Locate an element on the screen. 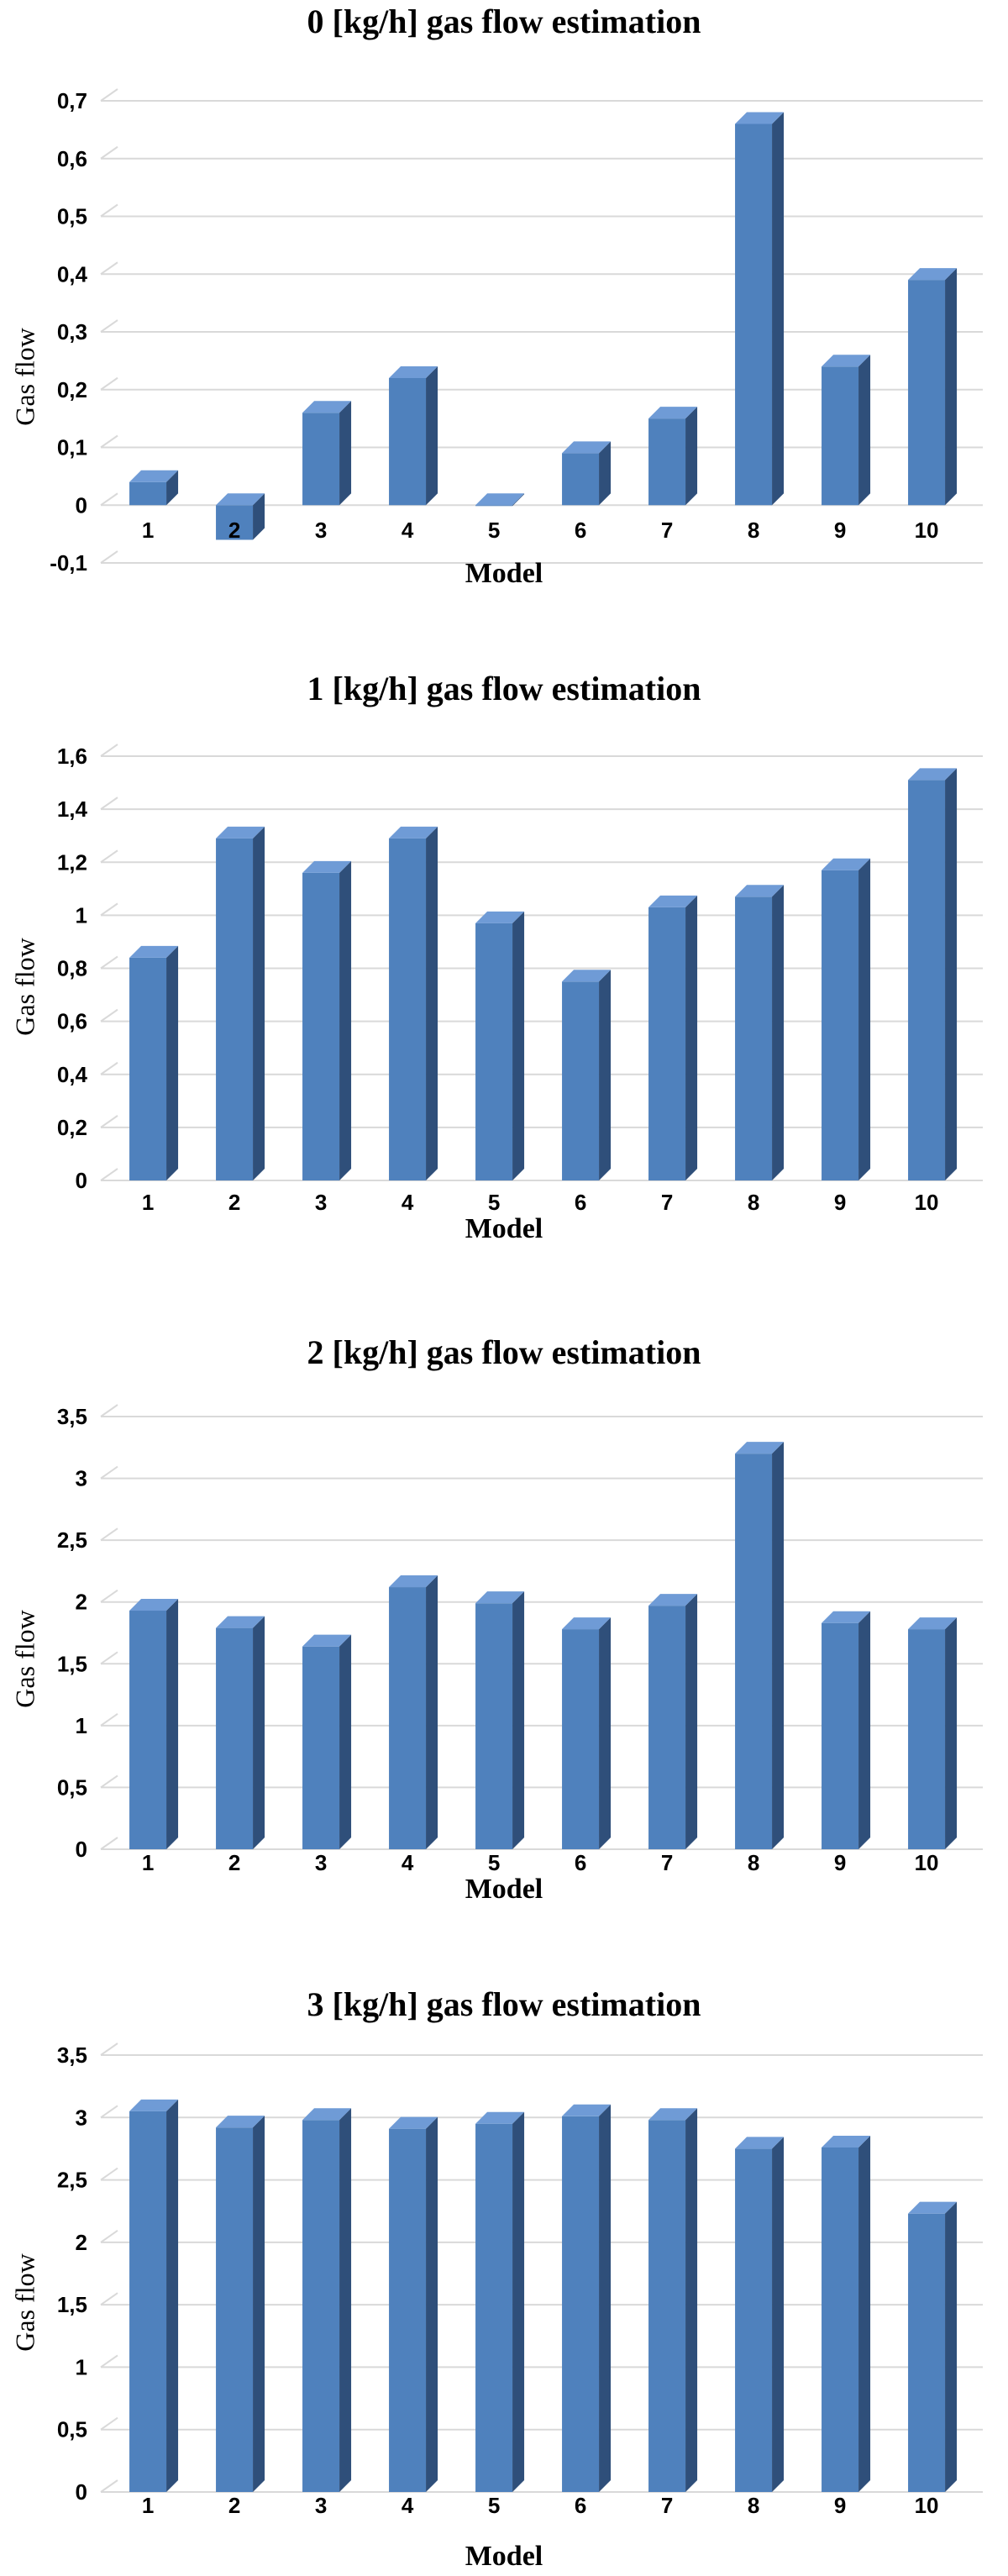 The width and height of the screenshot is (1008, 2576). y-tick-label: 0,8 is located at coordinates (72, 968).